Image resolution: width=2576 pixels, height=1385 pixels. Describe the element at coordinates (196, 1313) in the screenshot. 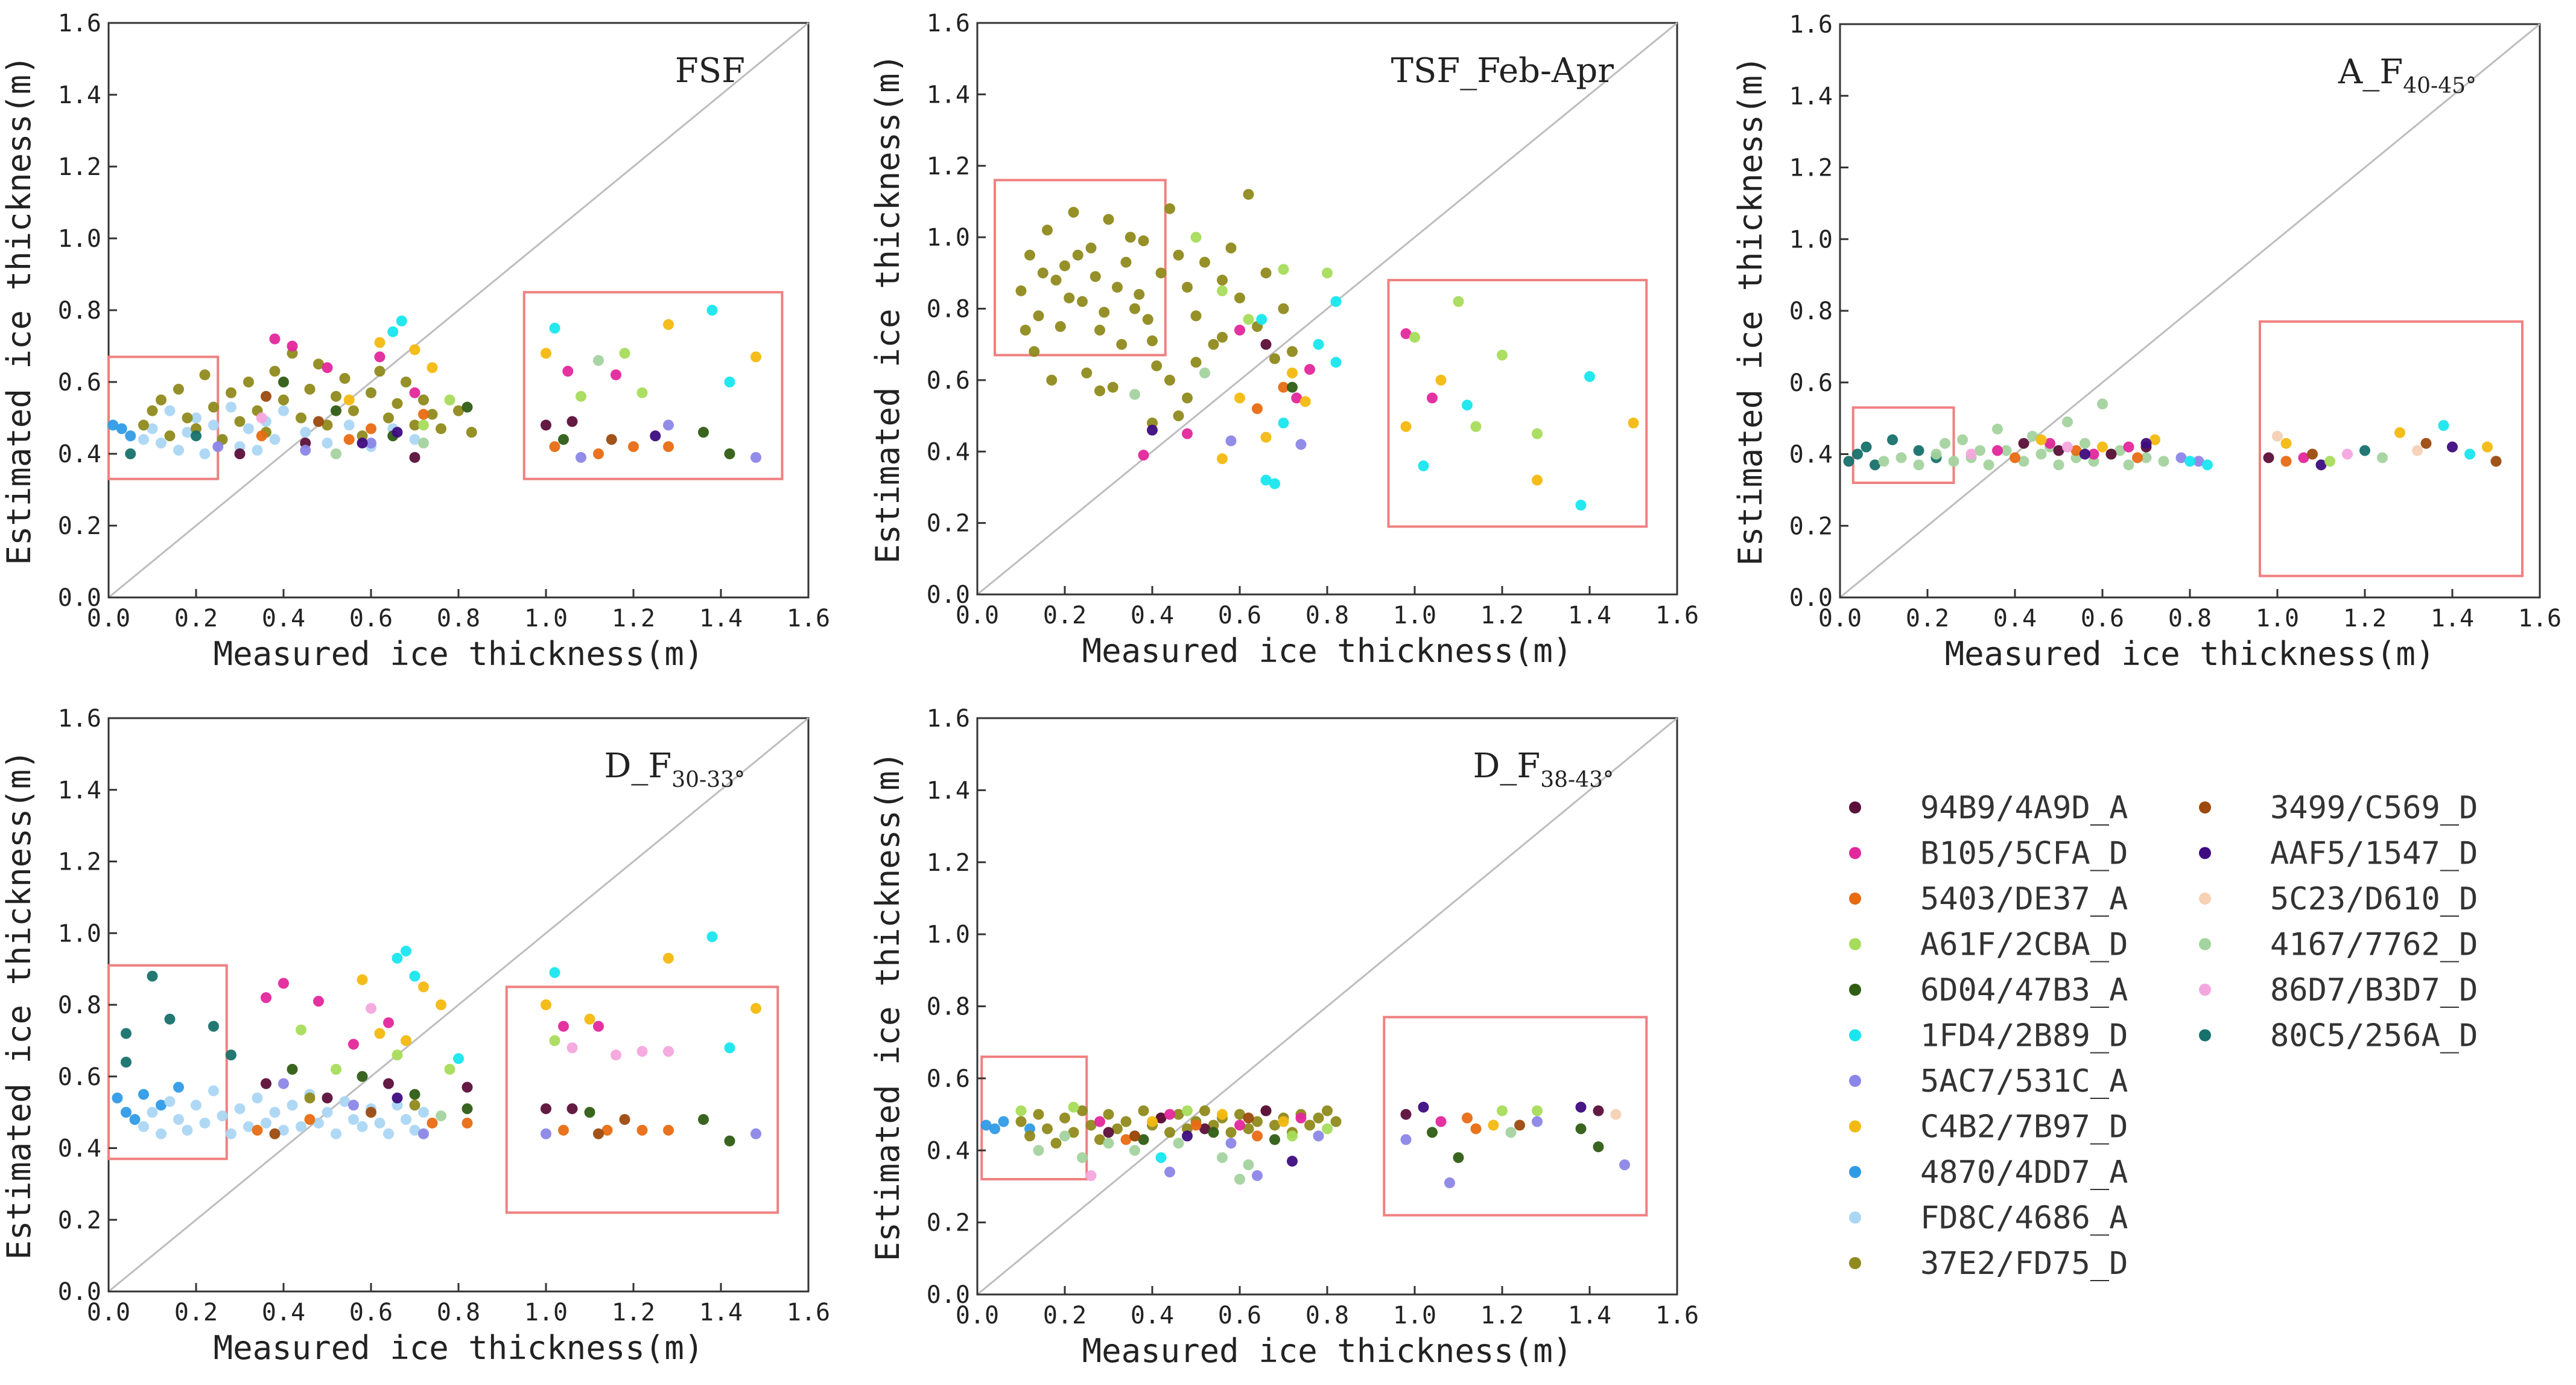

I see `x-tick-label: 0.2` at that location.